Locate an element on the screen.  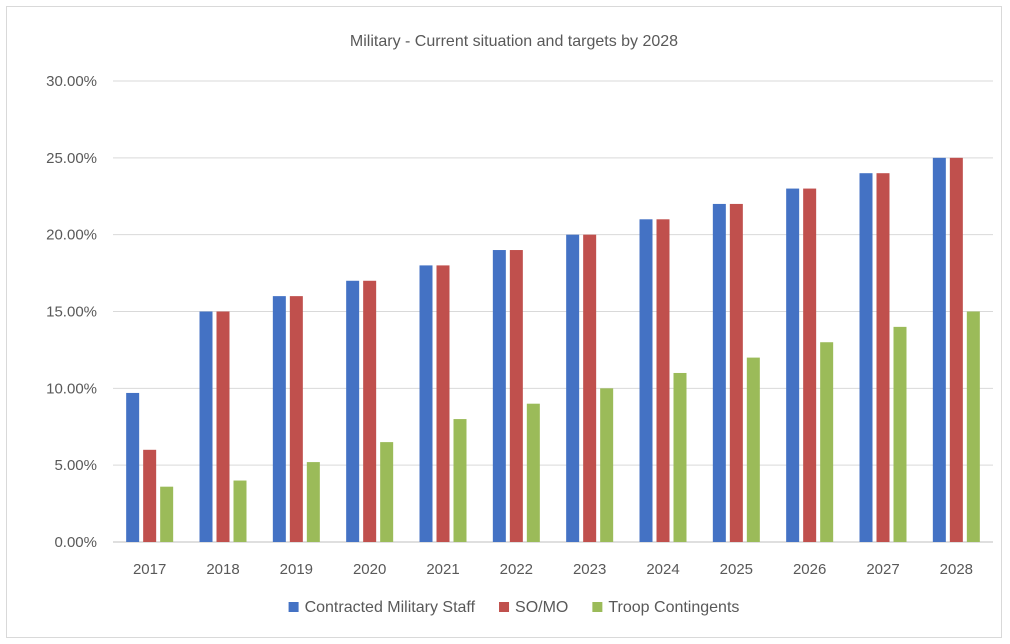
legend-label: Troop Contingents is located at coordinates (673, 607).